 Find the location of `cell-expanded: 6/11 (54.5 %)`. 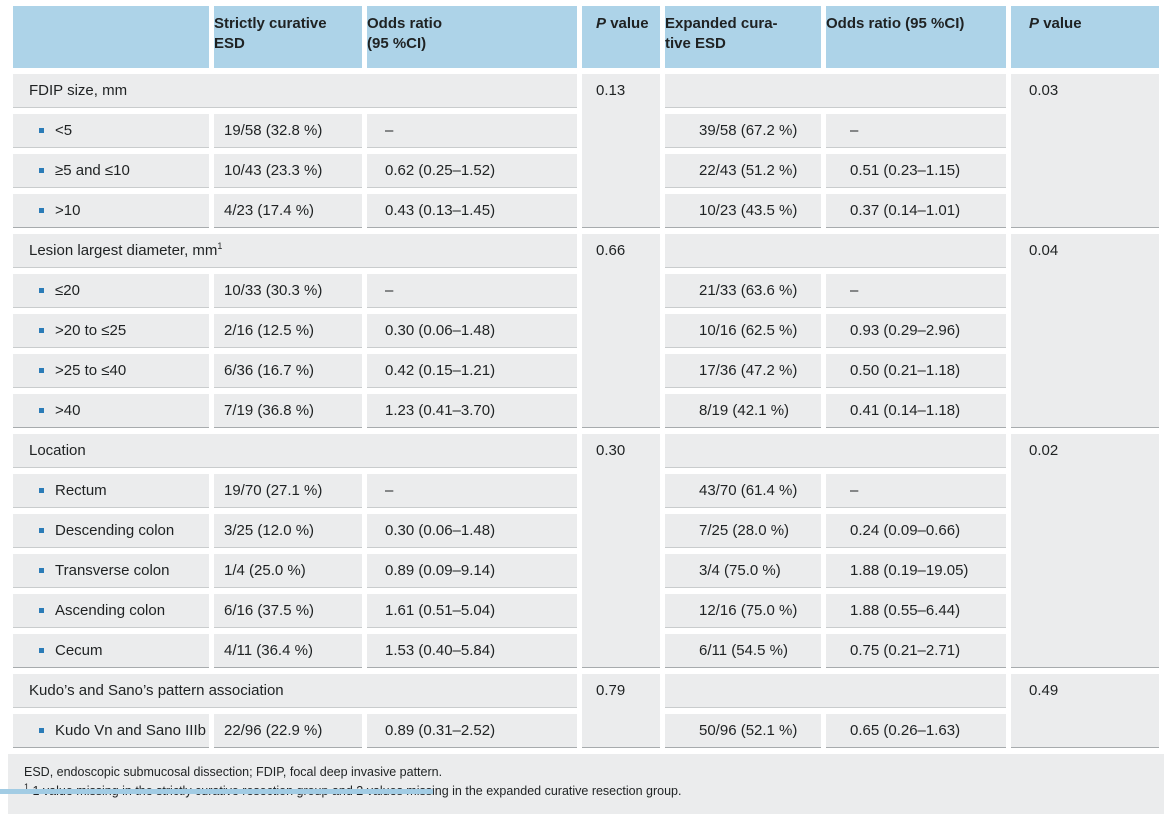

cell-expanded: 6/11 (54.5 %) is located at coordinates (743, 651).